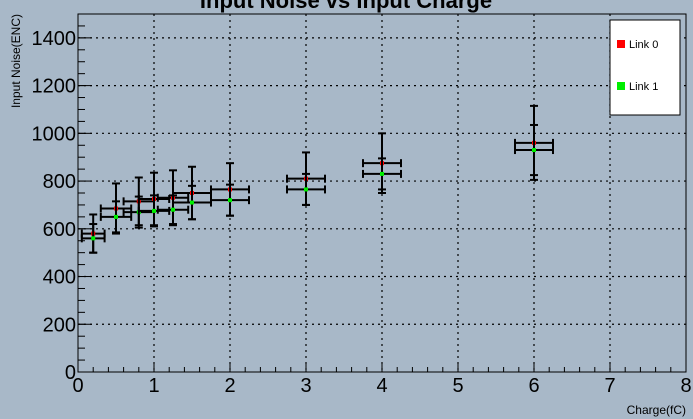  What do you see at coordinates (54, 39) in the screenshot?
I see `y-tick-label: 1400` at bounding box center [54, 39].